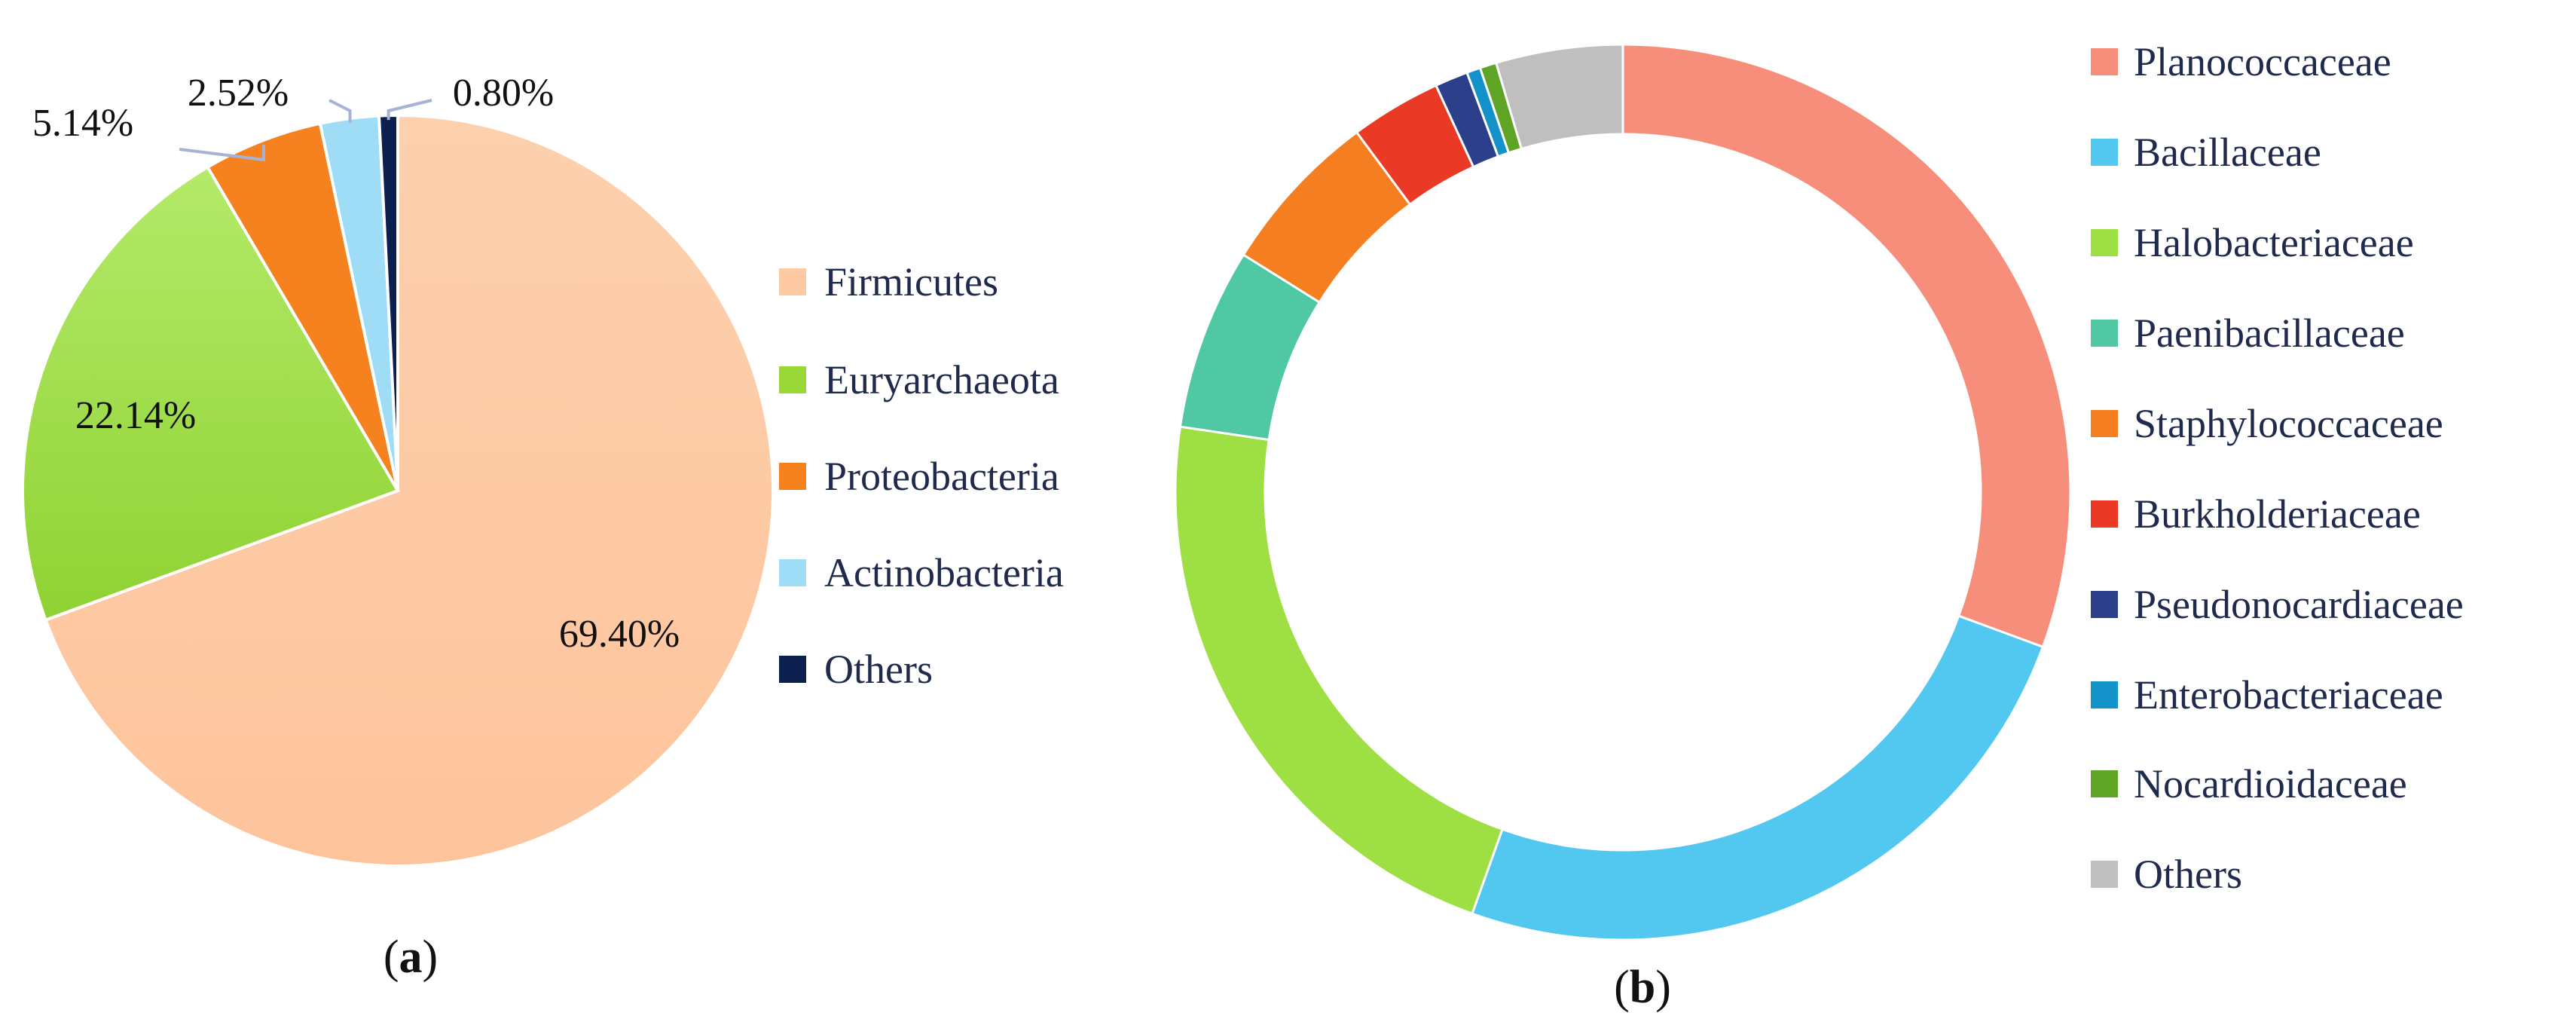  What do you see at coordinates (2288, 695) in the screenshot?
I see `legend-b-label-enterobacteriaceae: Enterobacteriaceae` at bounding box center [2288, 695].